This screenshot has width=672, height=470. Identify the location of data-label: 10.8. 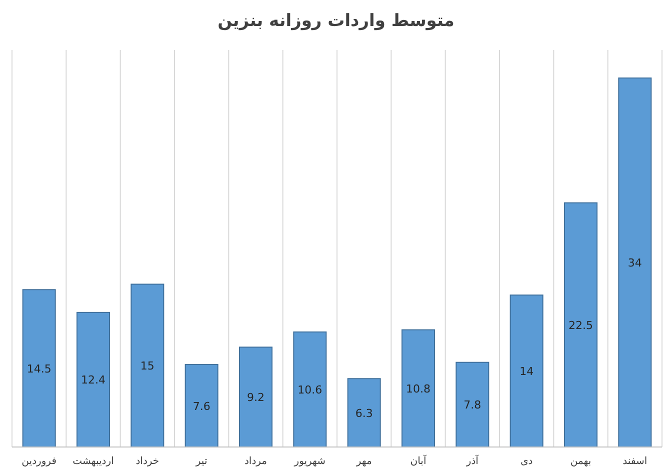
(418, 389).